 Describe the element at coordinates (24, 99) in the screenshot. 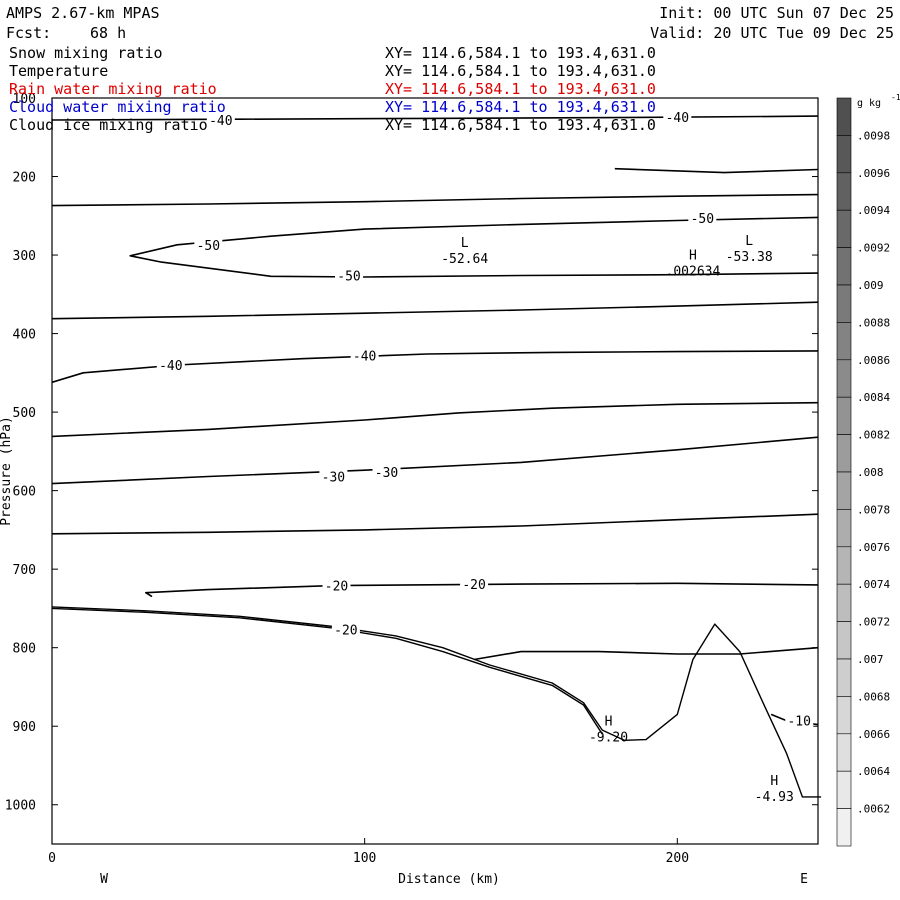

I see `y-tick-label: 100` at that location.